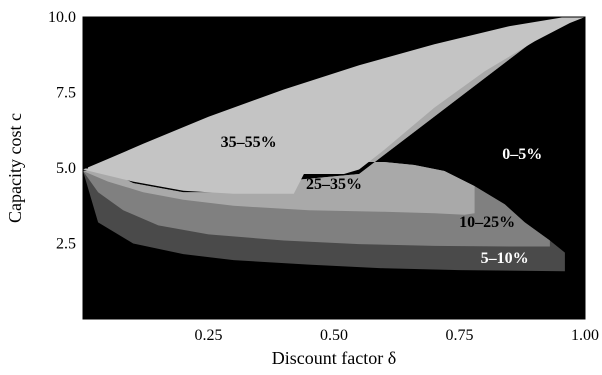  What do you see at coordinates (334, 184) in the screenshot?
I see `region-label: 25–35%` at bounding box center [334, 184].